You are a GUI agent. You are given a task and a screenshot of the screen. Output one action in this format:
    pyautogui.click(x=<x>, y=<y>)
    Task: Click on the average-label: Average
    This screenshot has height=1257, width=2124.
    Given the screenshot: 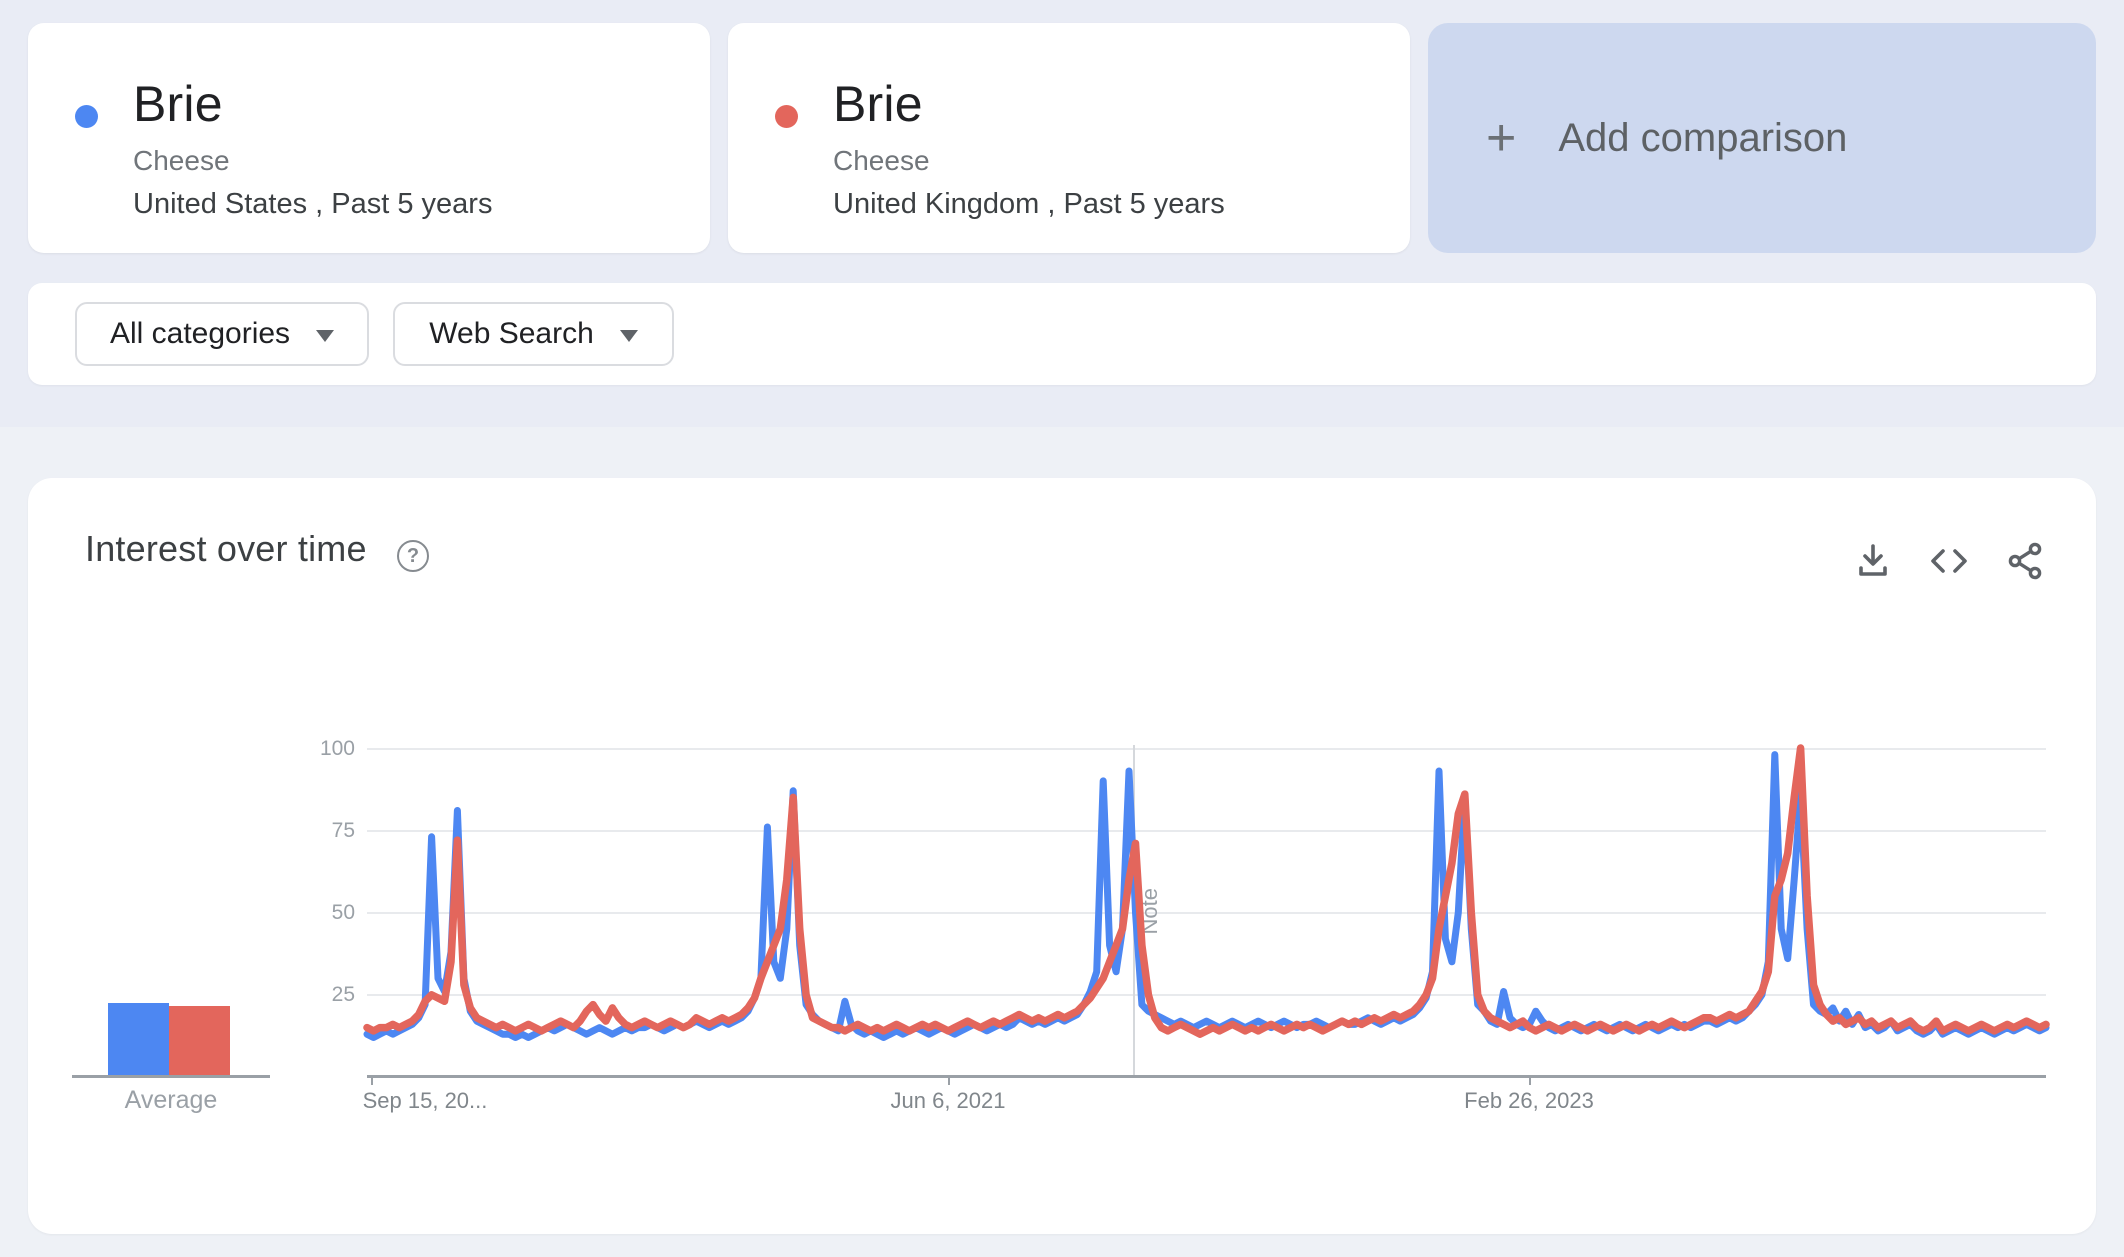 What is the action you would take?
    pyautogui.click(x=171, y=1100)
    